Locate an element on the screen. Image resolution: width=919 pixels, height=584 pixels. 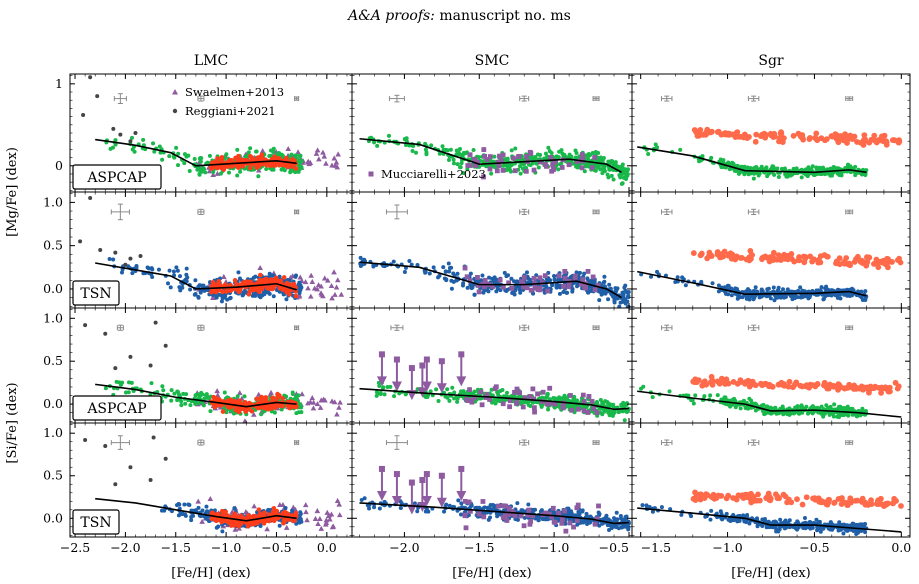
trend-line is located at coordinates (490, 155).